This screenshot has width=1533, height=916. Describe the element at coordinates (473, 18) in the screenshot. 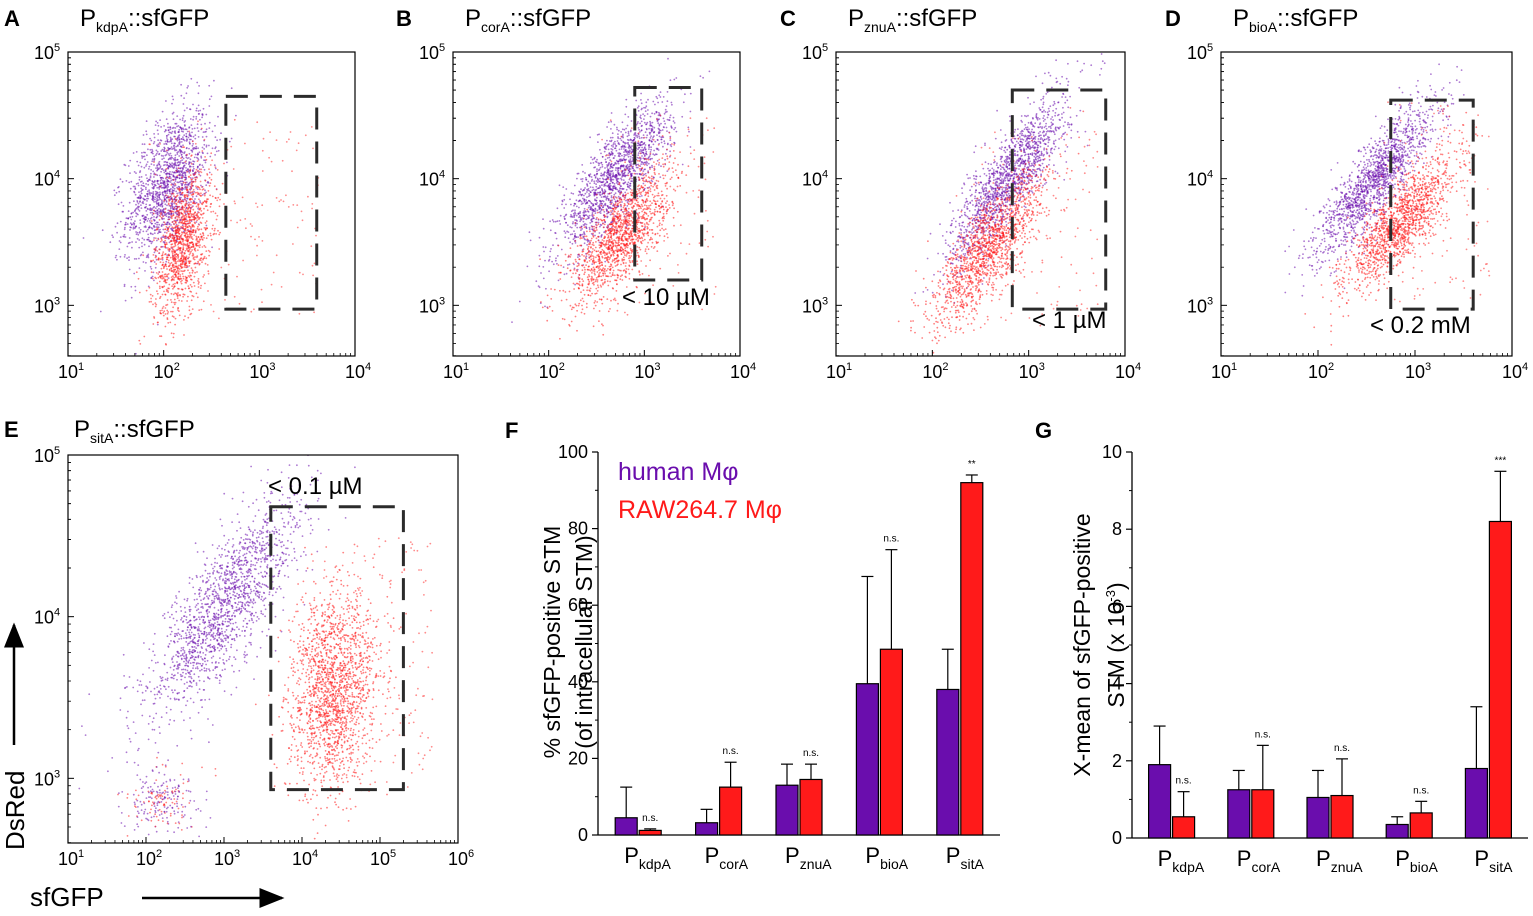

I see `title-promoter-p: P` at that location.